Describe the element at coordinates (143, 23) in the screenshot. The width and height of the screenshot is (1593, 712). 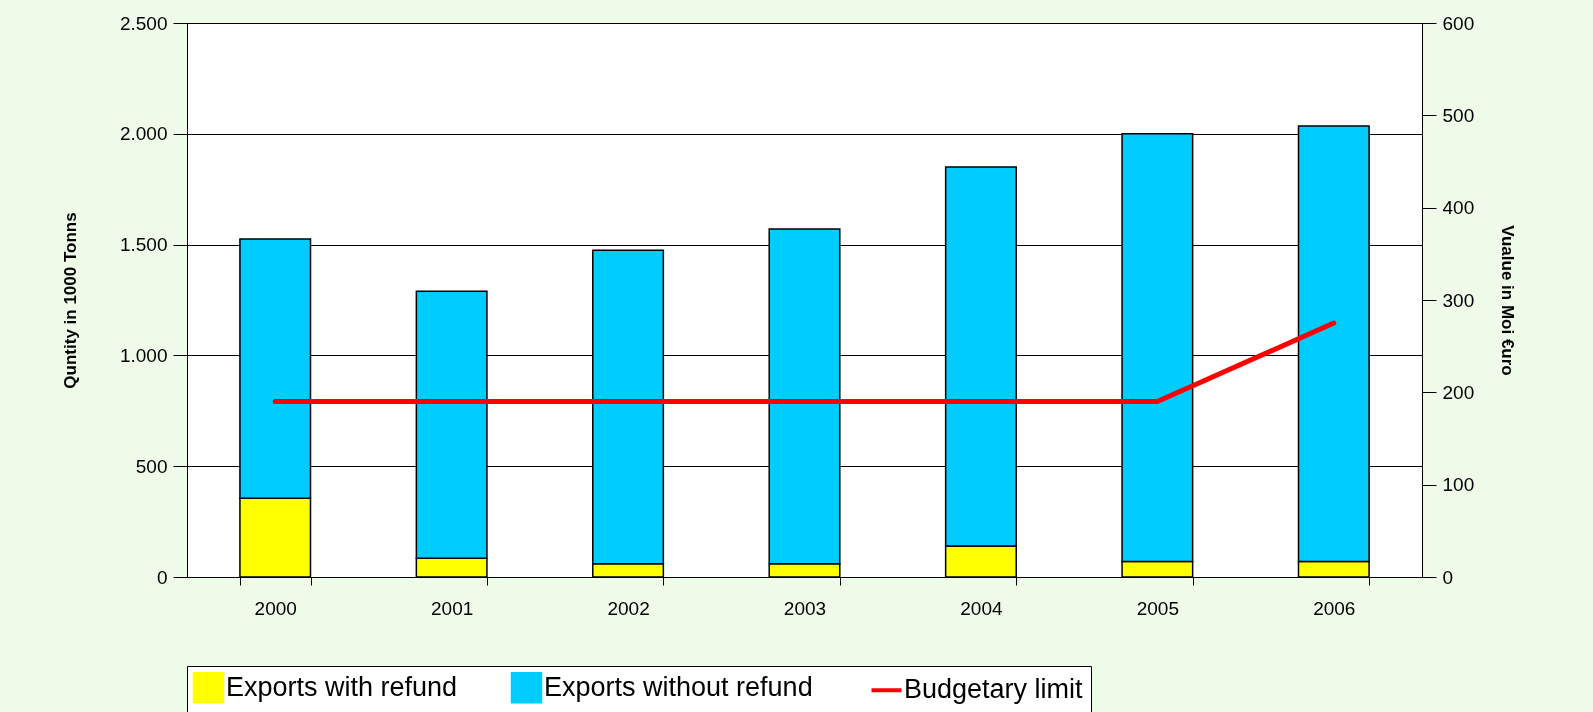
I see `y-tick-label: 2.500` at that location.